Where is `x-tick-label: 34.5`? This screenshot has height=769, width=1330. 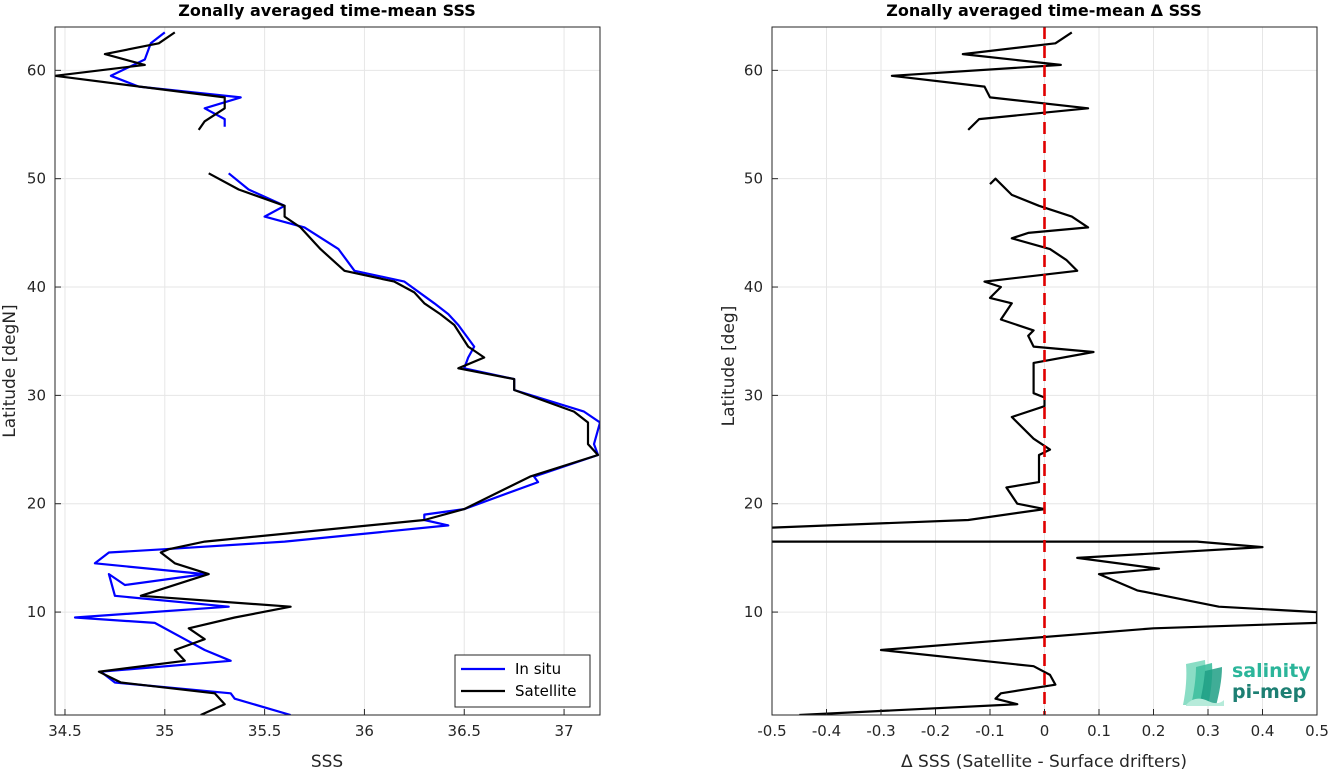 x-tick-label: 34.5 is located at coordinates (64, 731).